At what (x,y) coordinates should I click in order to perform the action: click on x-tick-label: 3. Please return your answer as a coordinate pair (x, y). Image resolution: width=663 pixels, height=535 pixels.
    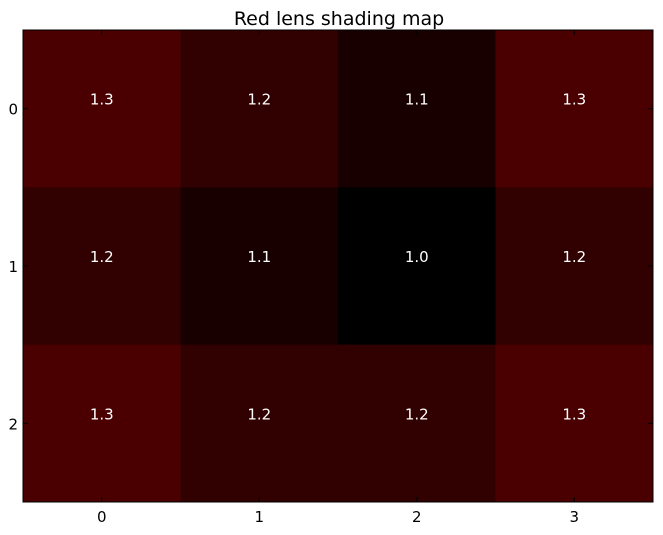
    Looking at the image, I should click on (574, 517).